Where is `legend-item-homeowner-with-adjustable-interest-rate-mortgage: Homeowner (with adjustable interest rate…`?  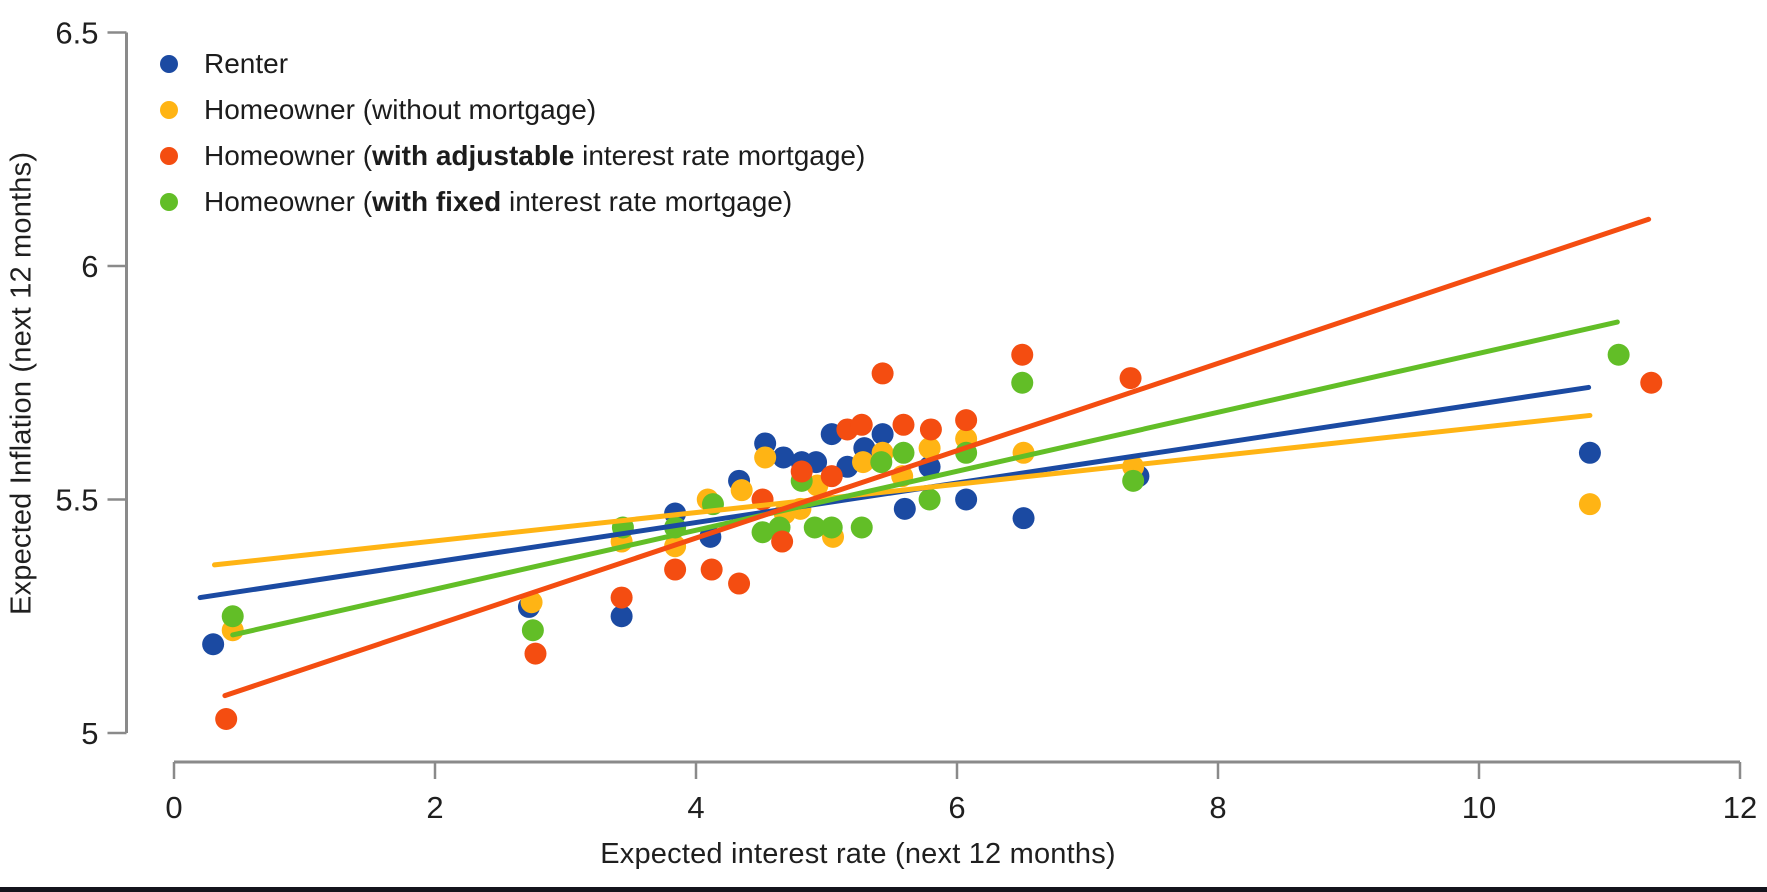 legend-item-homeowner-with-adjustable-interest-rate-mortgage: Homeowner (with adjustable interest rate… is located at coordinates (512, 156).